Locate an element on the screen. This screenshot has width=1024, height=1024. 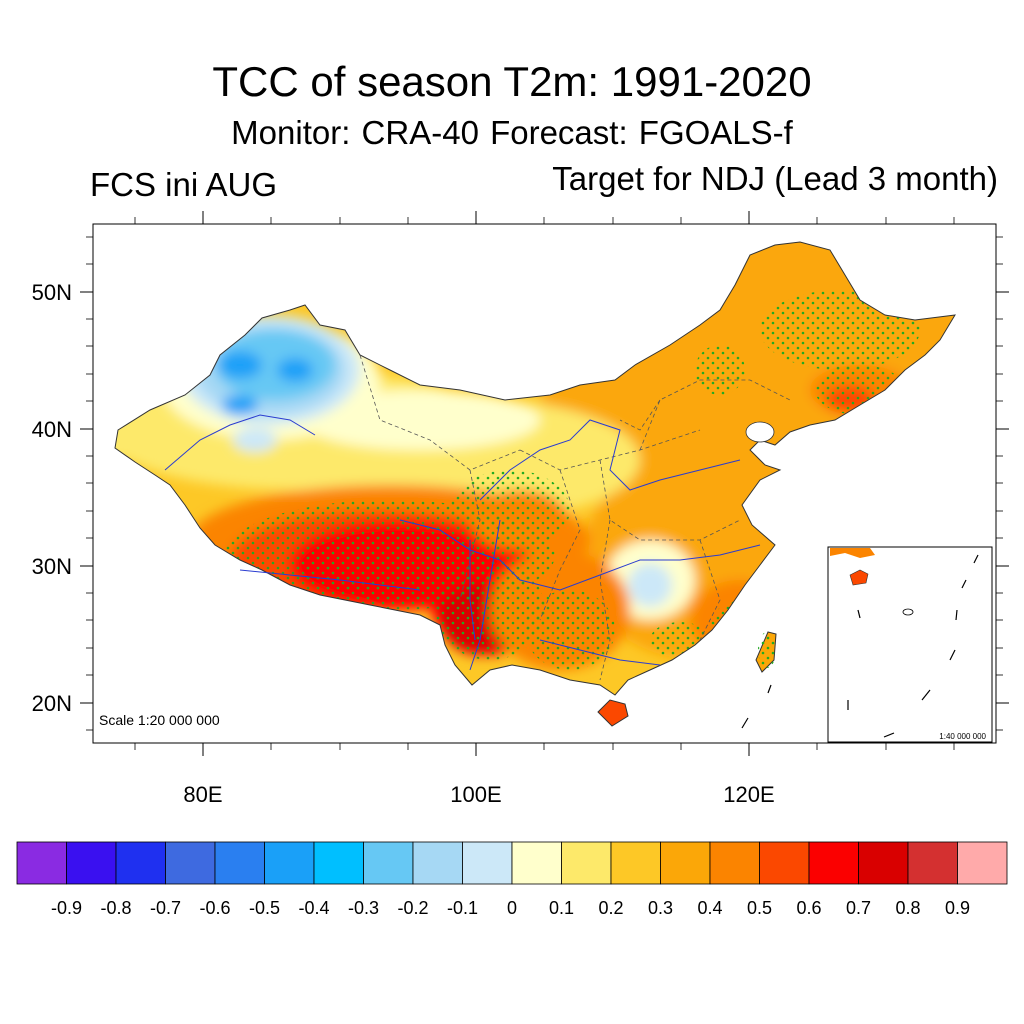
colorbar-label: 0 is located at coordinates (512, 908).